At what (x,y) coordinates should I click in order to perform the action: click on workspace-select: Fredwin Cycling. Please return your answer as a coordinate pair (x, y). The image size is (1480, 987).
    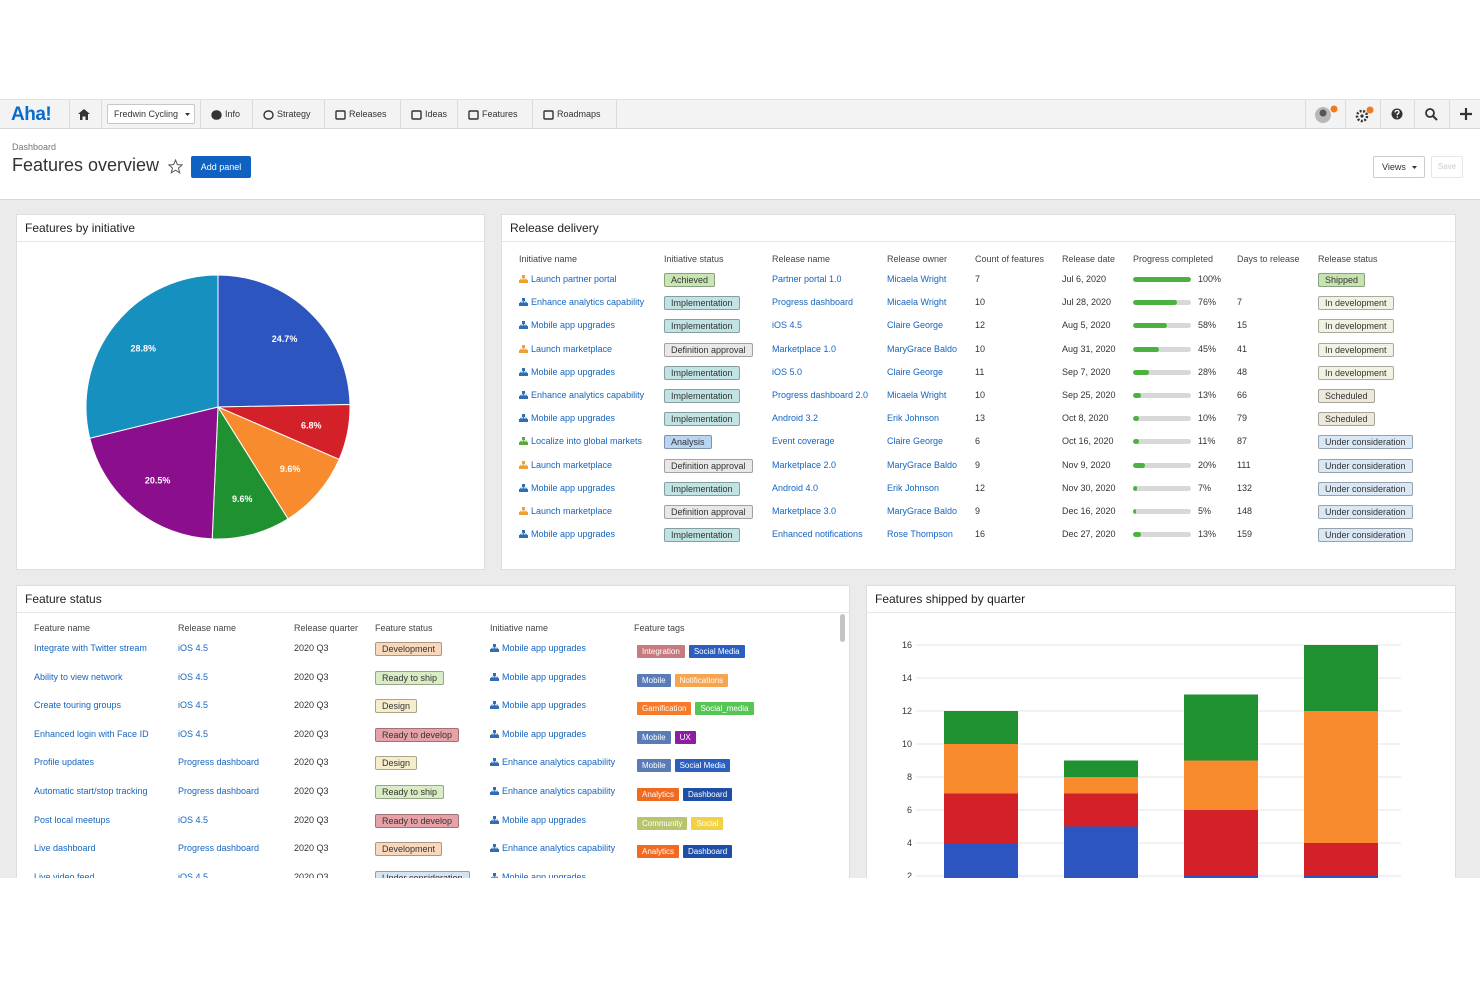
    Looking at the image, I should click on (151, 114).